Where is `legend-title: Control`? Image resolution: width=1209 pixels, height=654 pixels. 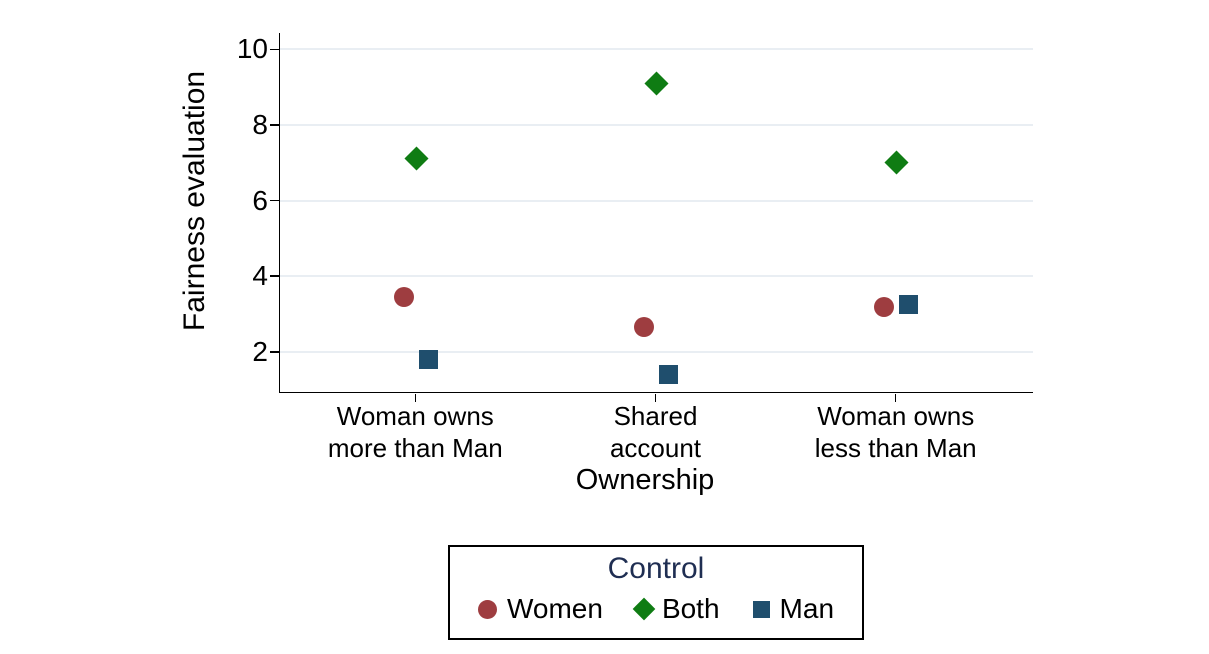
legend-title: Control is located at coordinates (656, 568).